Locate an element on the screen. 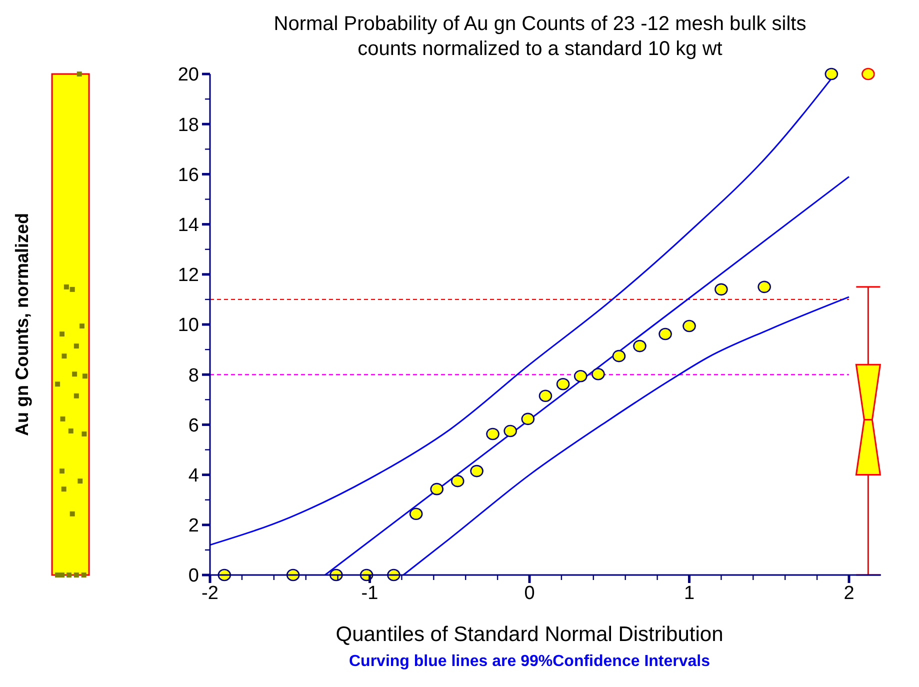 The width and height of the screenshot is (919, 687). chart-subtitle: counts normalized to a standard 10 kg wt is located at coordinates (540, 49).